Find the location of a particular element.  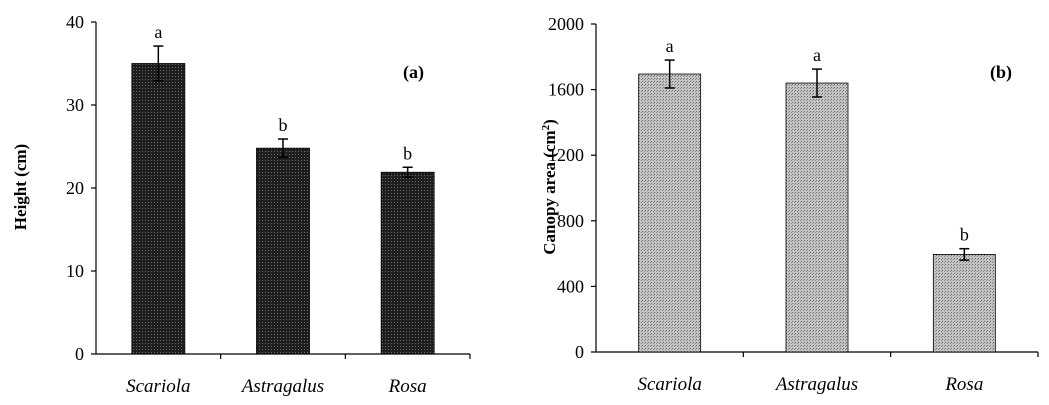

y-tick-label: 1200 is located at coordinates (566, 155).